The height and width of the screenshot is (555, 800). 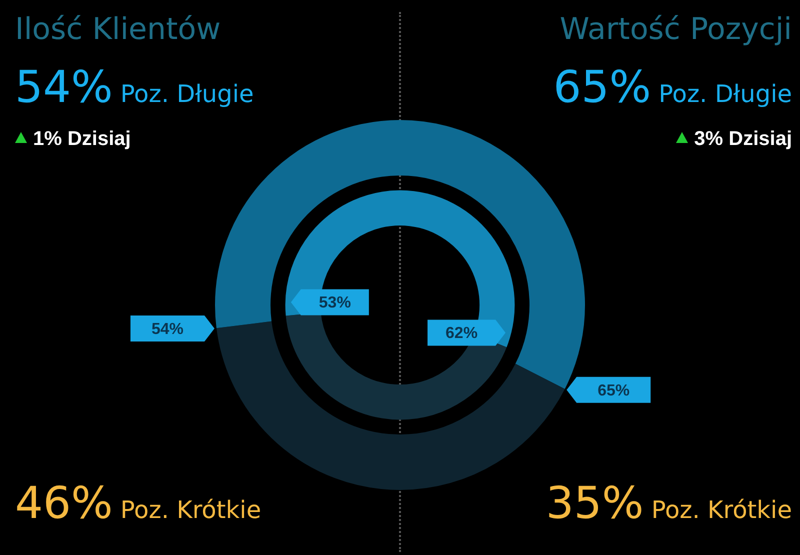 I want to click on text: 1% Dzisiaj, so click(x=82, y=139).